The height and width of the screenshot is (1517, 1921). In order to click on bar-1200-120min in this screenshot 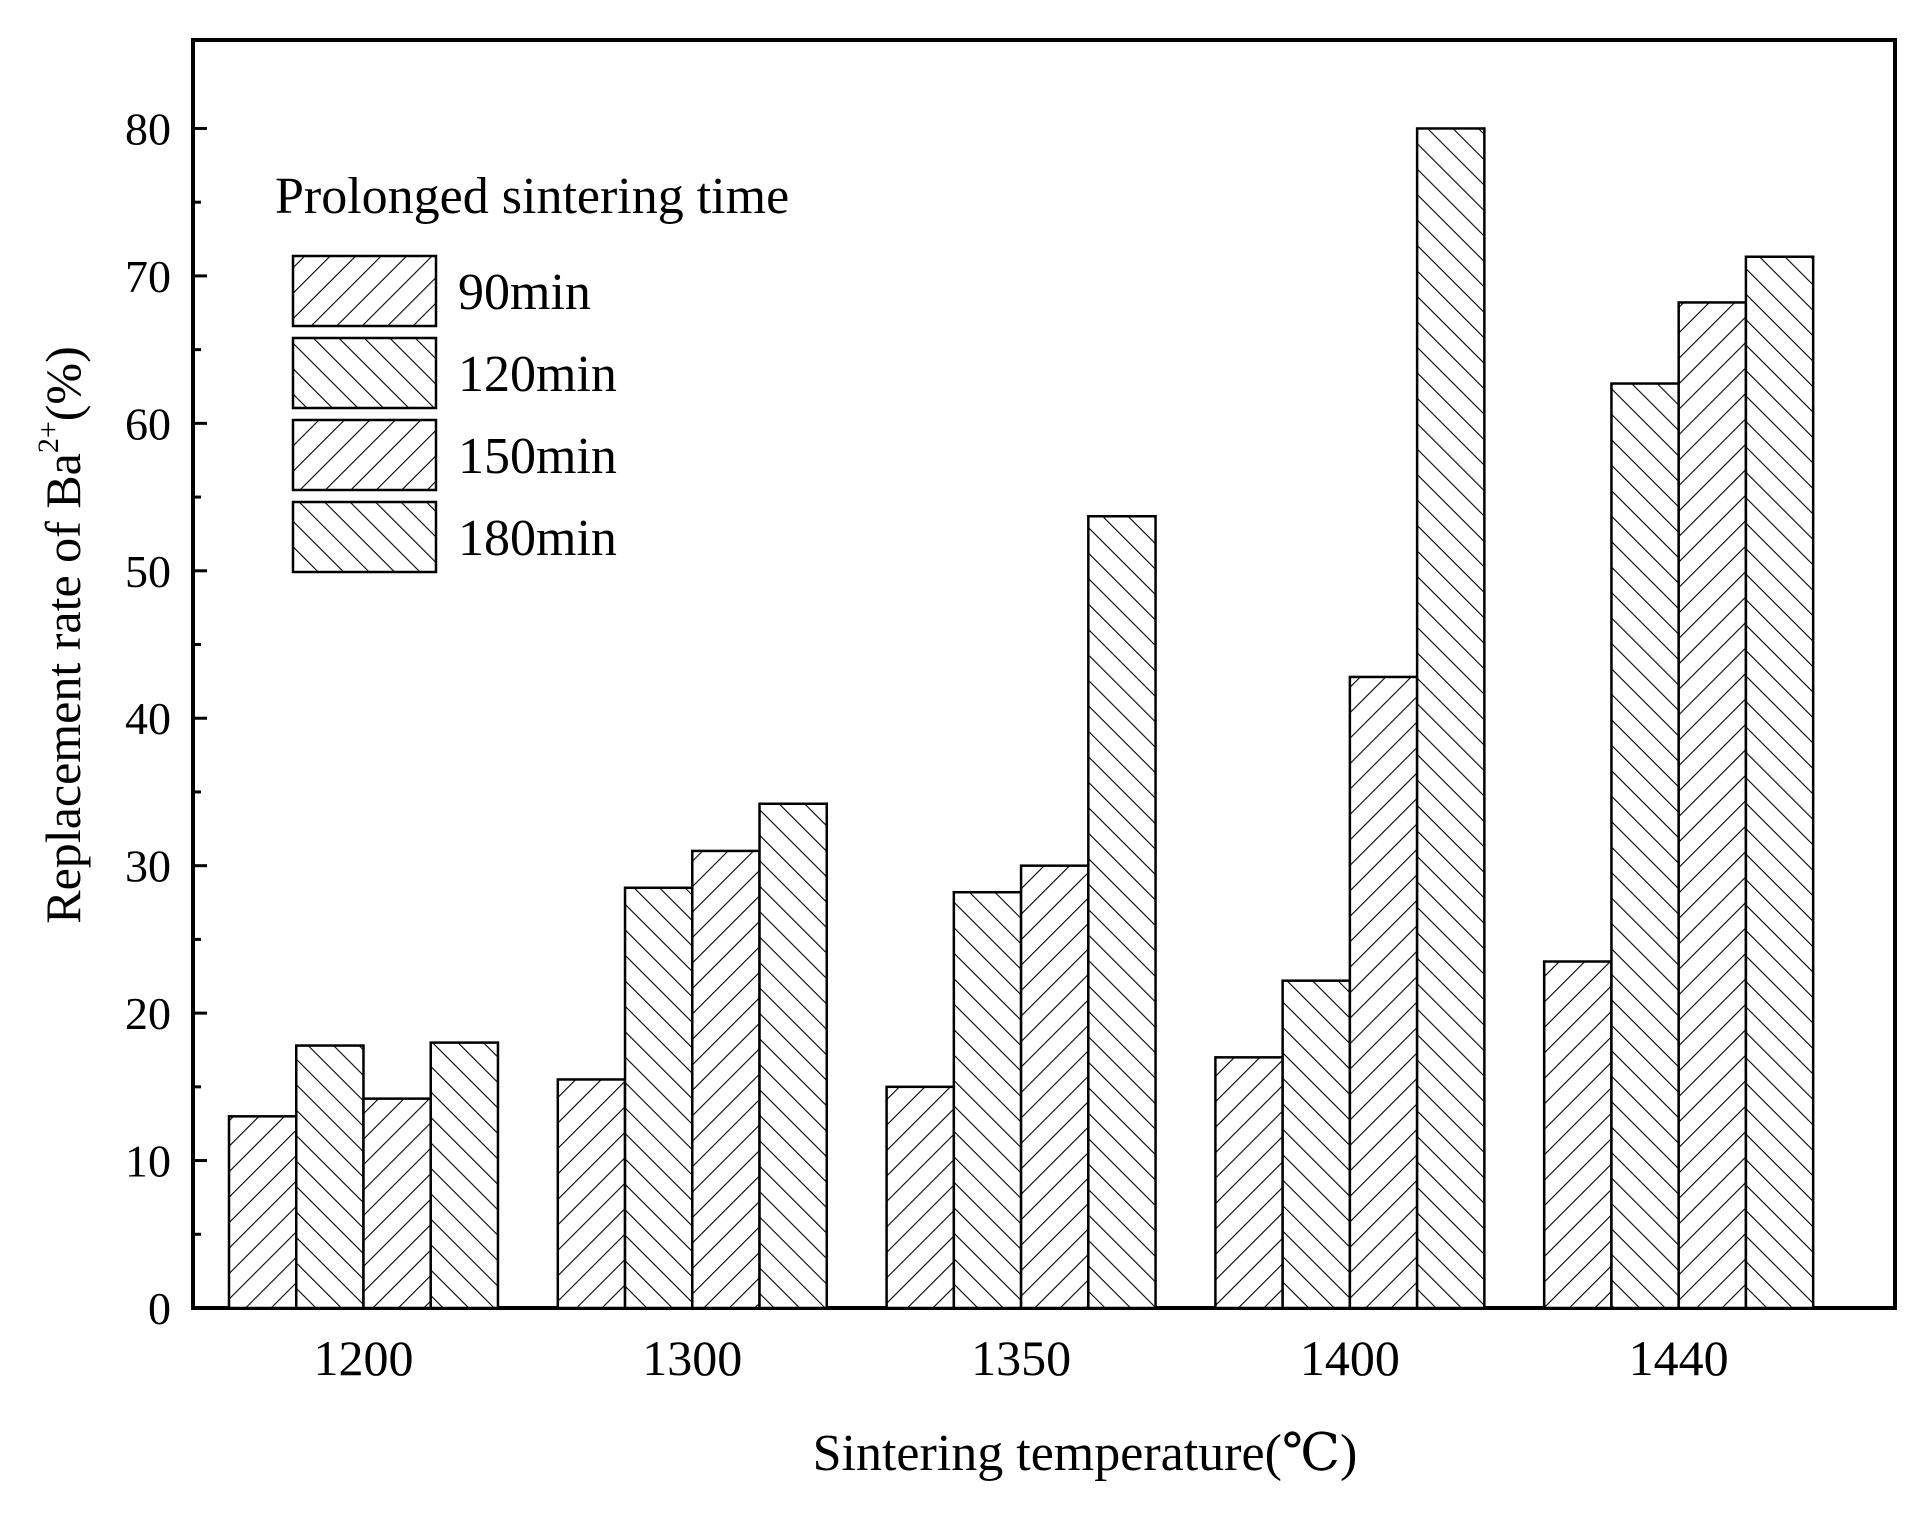, I will do `click(329, 1177)`.